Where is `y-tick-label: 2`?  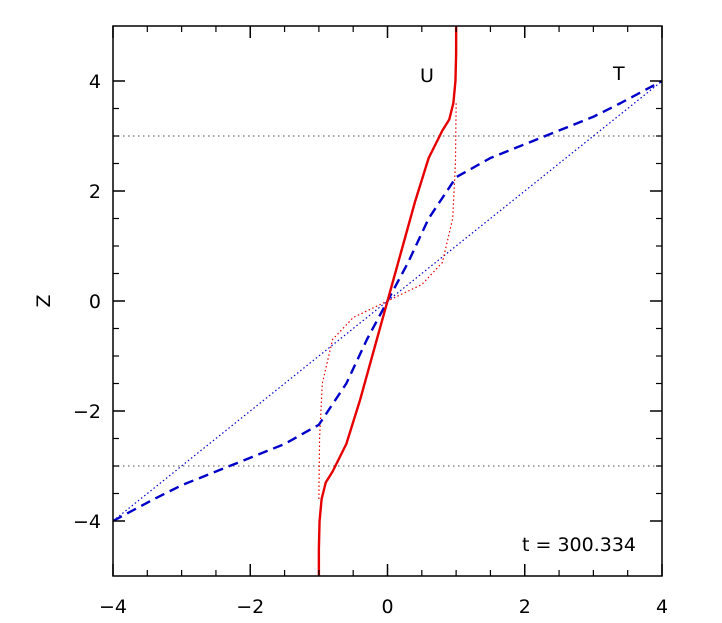
y-tick-label: 2 is located at coordinates (95, 192).